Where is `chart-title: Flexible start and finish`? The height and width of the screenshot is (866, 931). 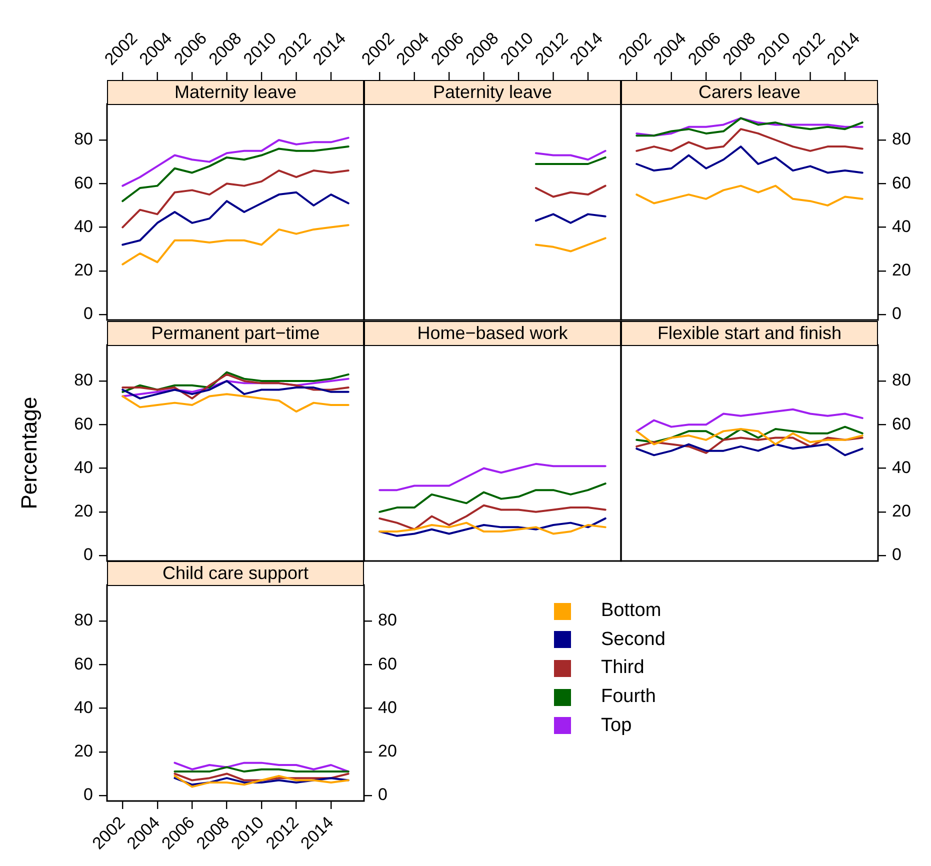 chart-title: Flexible start and finish is located at coordinates (749, 333).